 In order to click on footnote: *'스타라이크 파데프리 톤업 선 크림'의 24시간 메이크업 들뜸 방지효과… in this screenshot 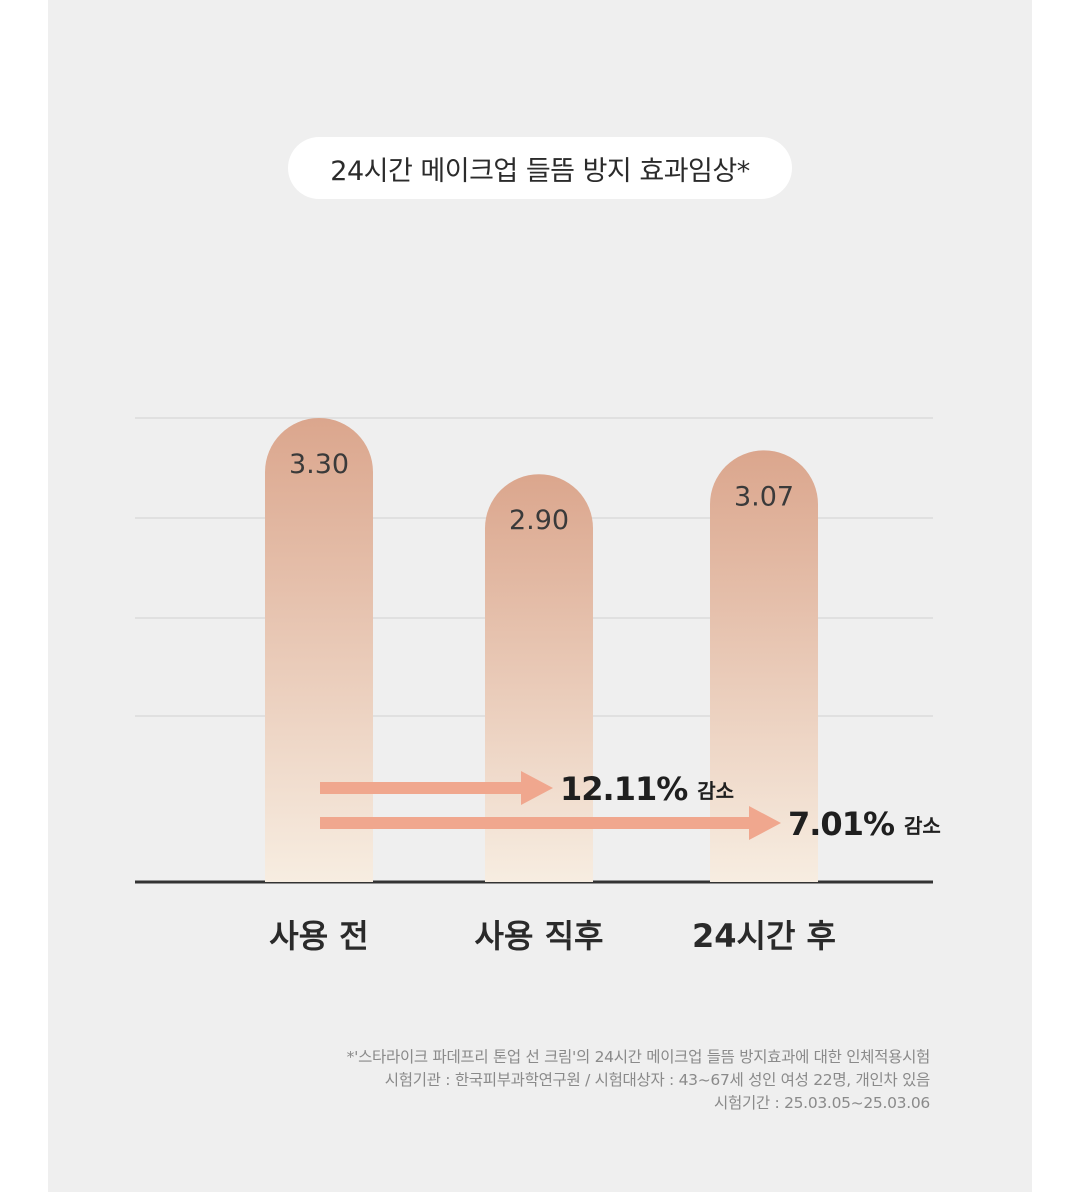, I will do `click(638, 1080)`.